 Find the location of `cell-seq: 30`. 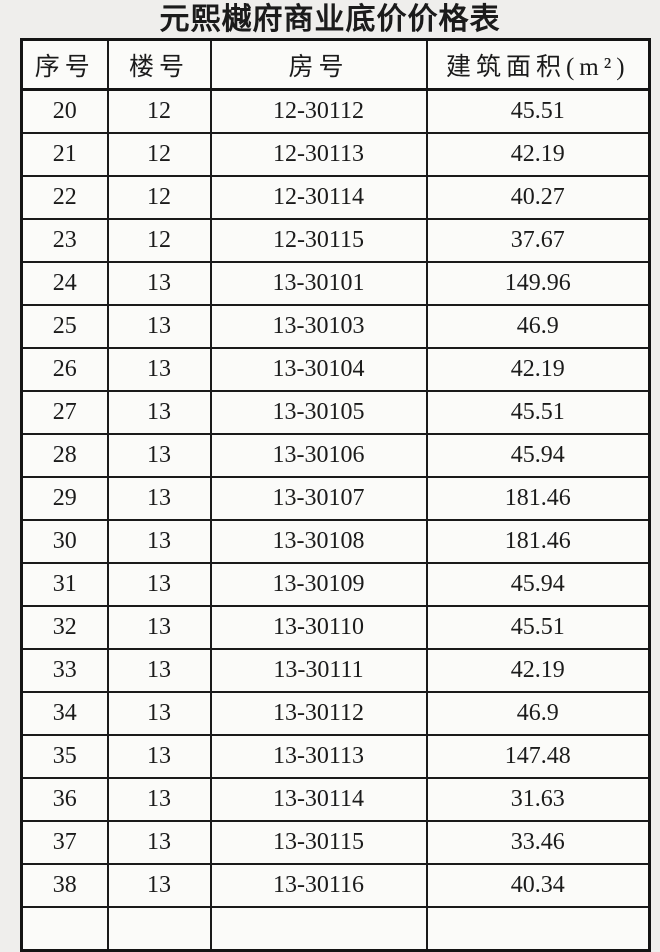

cell-seq: 30 is located at coordinates (64, 541).